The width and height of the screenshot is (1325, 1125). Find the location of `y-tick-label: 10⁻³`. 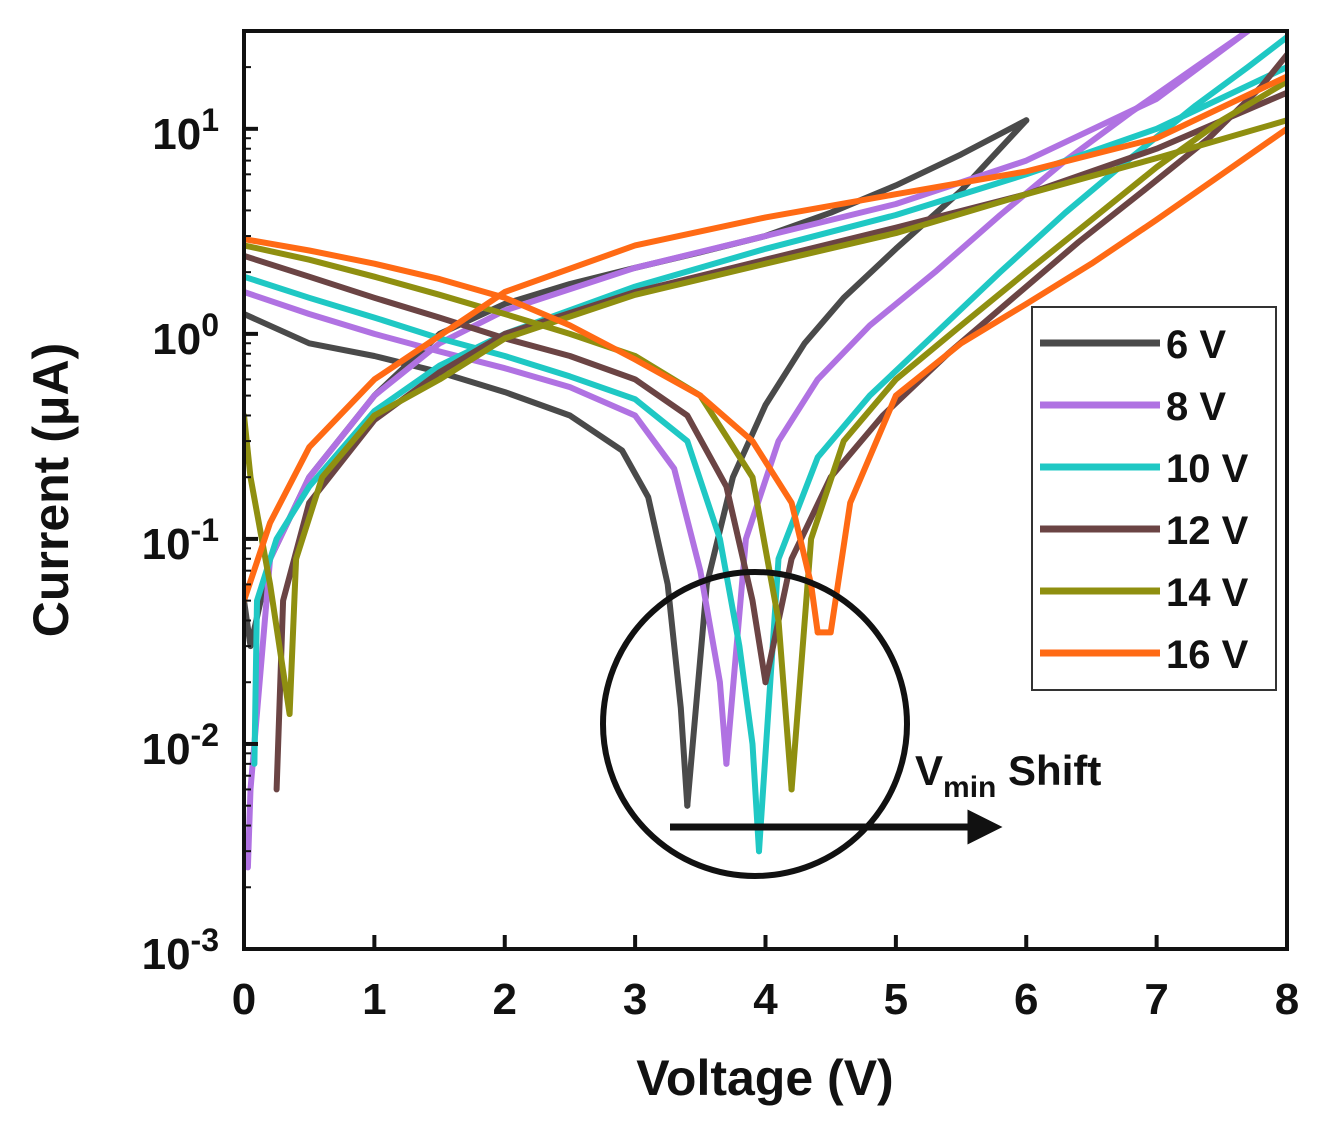

y-tick-label: 10⁻³ is located at coordinates (180, 950).